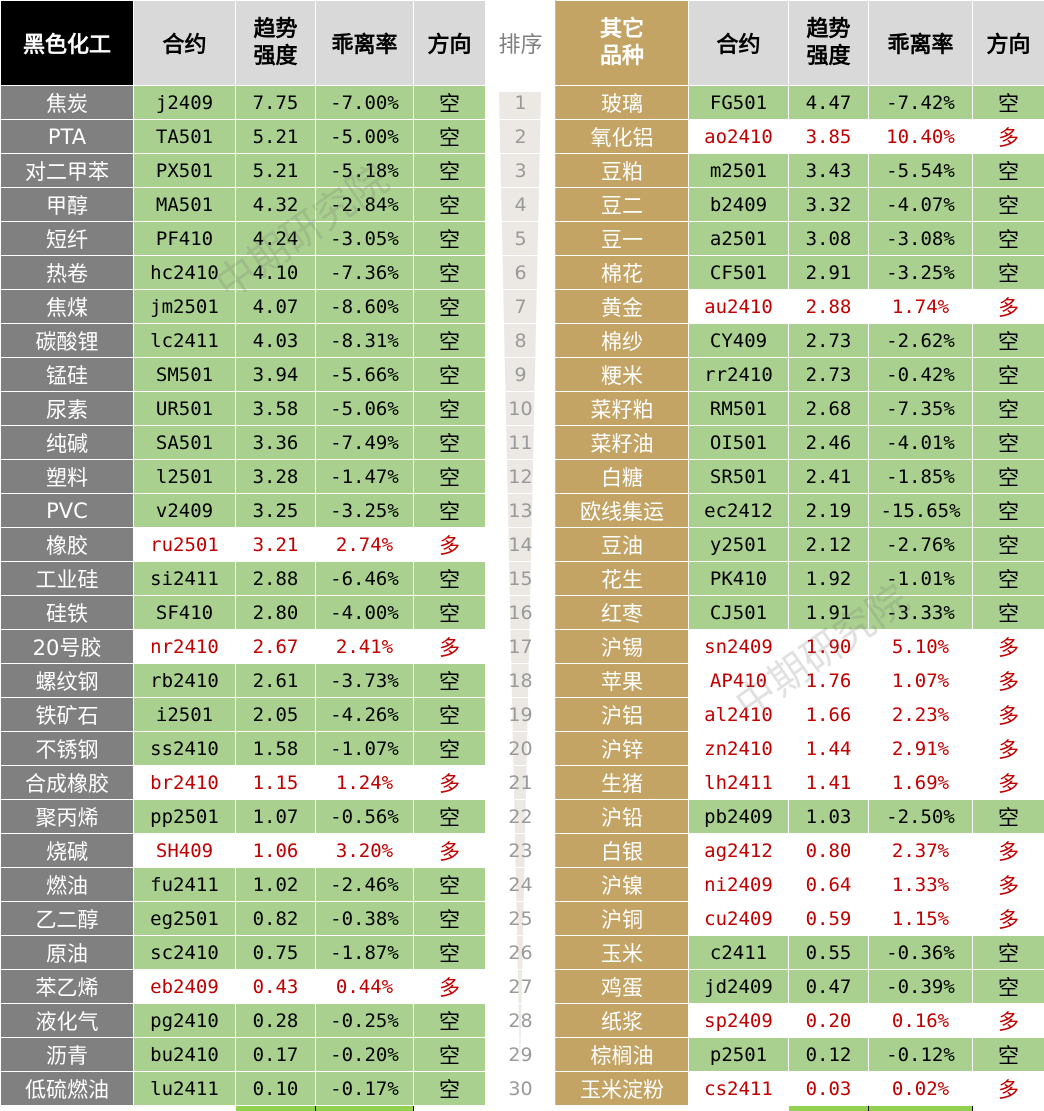 Image resolution: width=1044 pixels, height=1111 pixels. I want to click on deviation: -0.17%, so click(364, 1088).